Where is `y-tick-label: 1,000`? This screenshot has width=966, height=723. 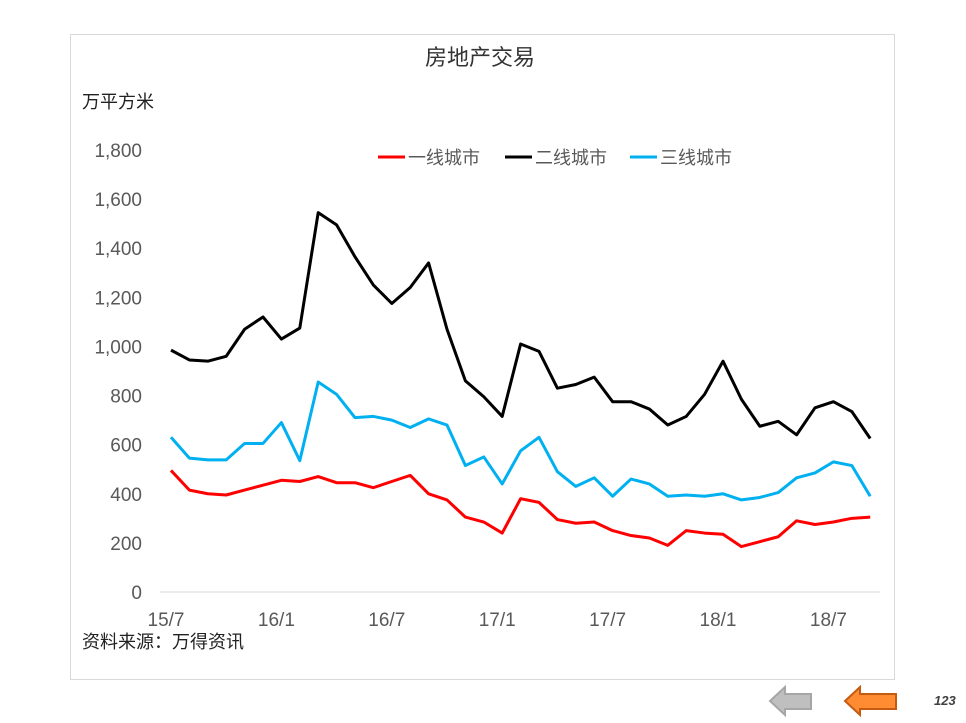
y-tick-label: 1,000 is located at coordinates (118, 347).